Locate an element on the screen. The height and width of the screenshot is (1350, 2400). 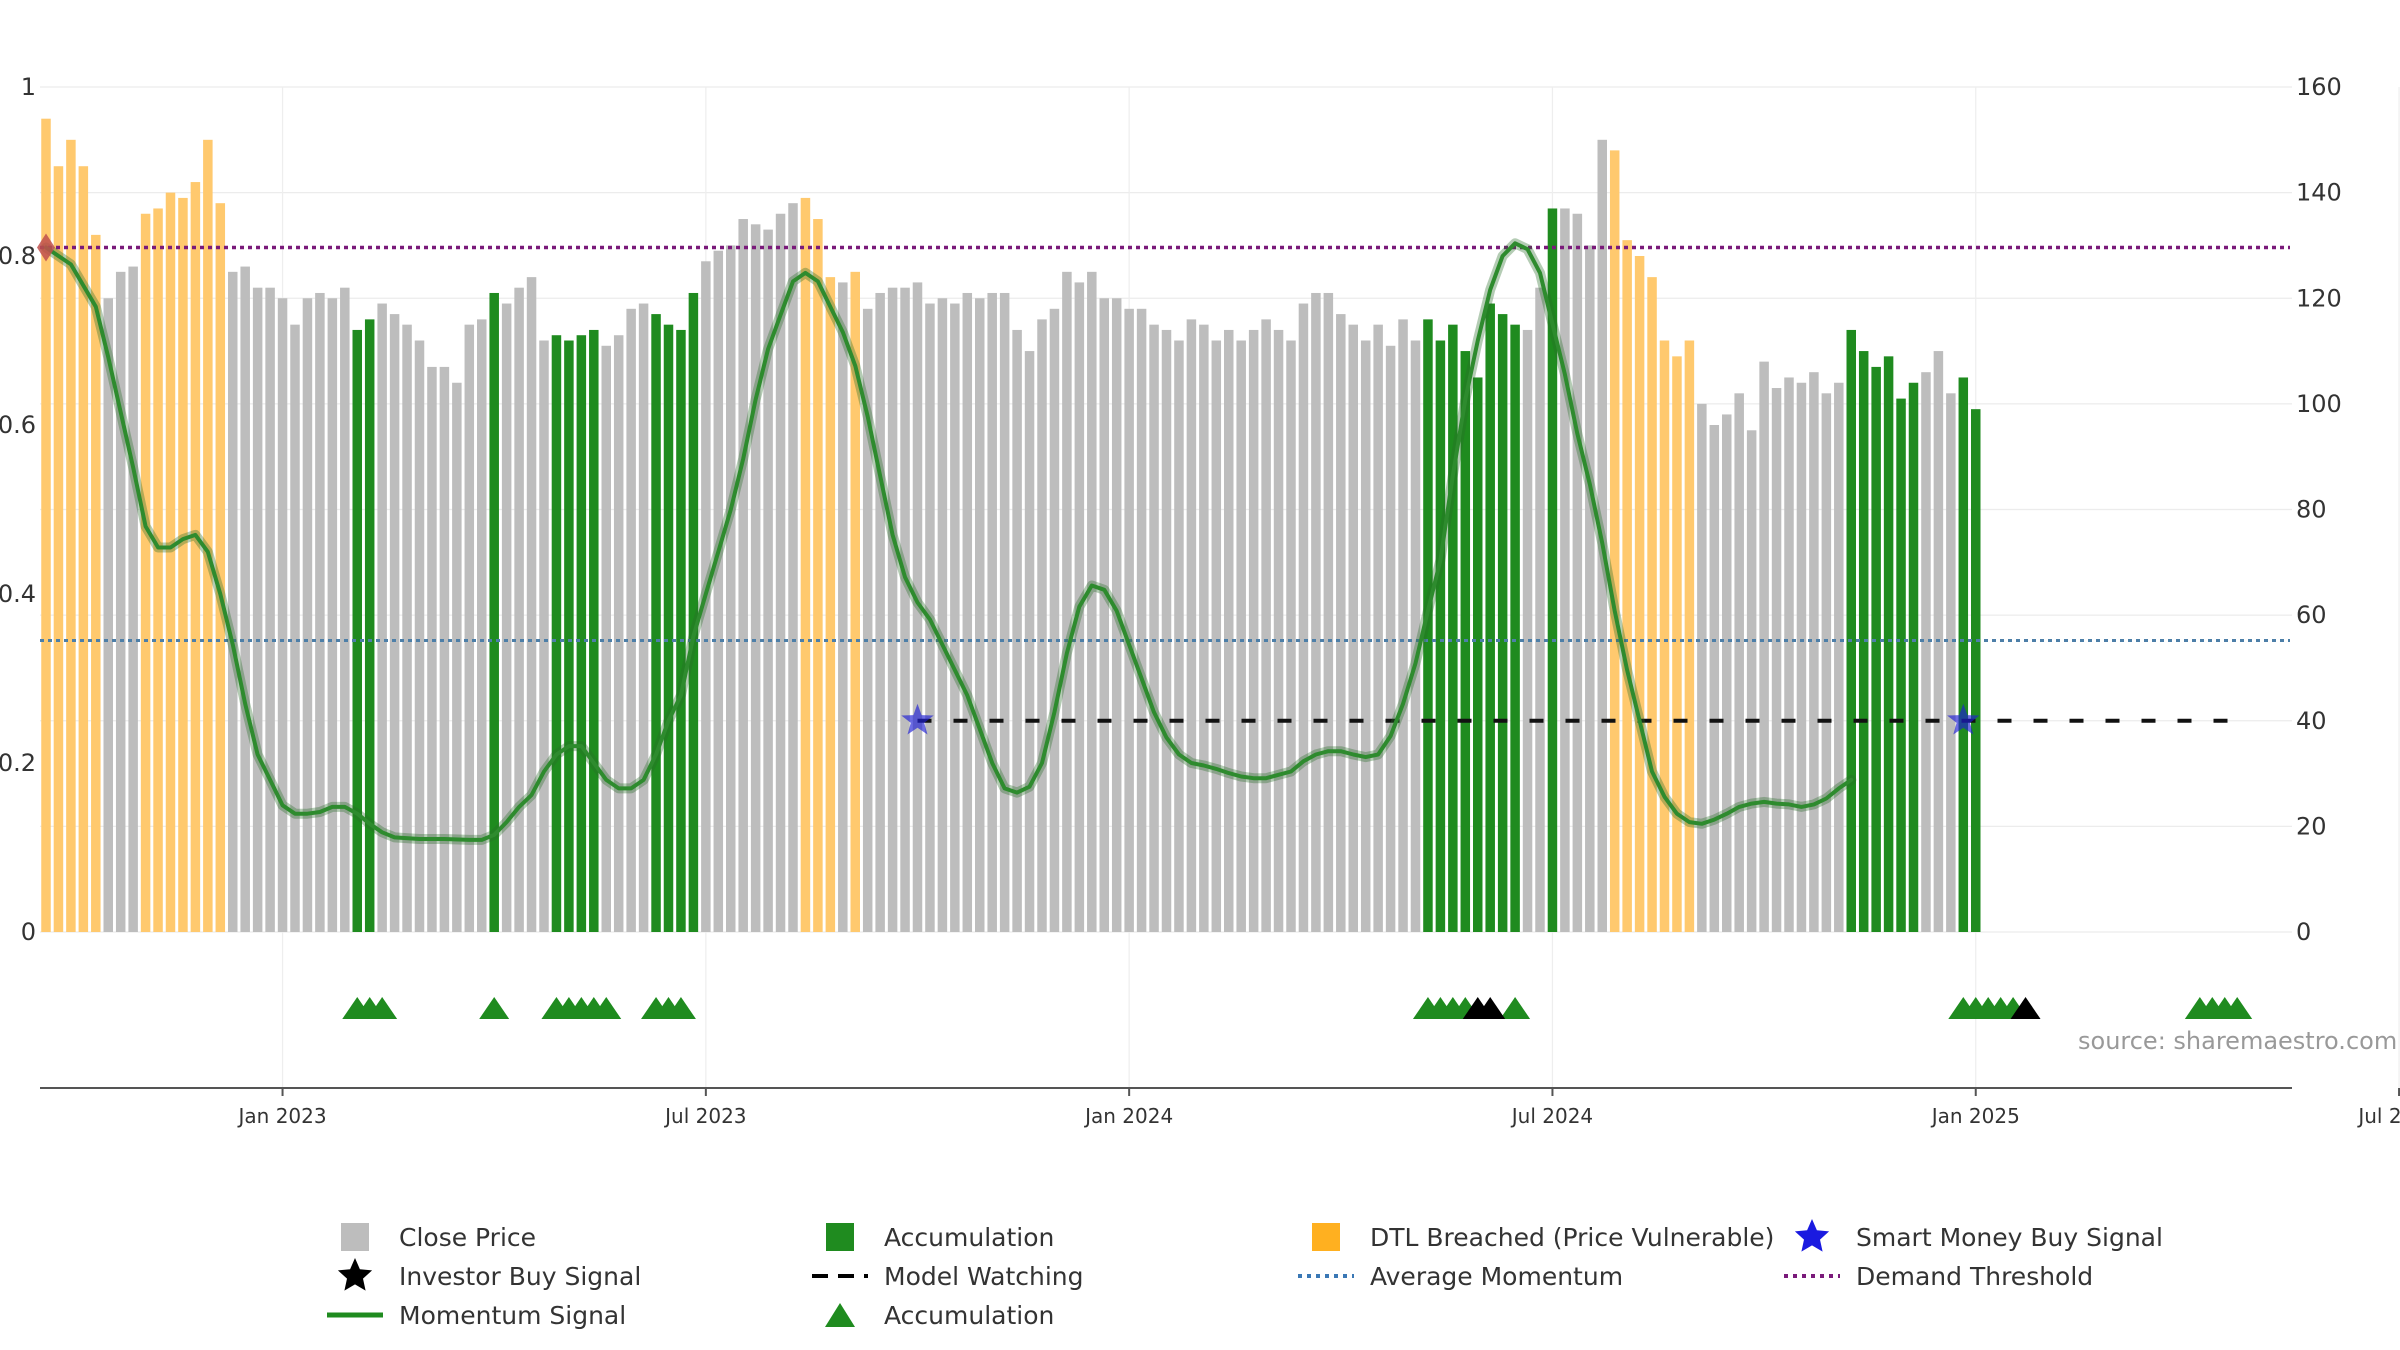
source-credit: source: sharemaestro.com is located at coordinates (2238, 1041).